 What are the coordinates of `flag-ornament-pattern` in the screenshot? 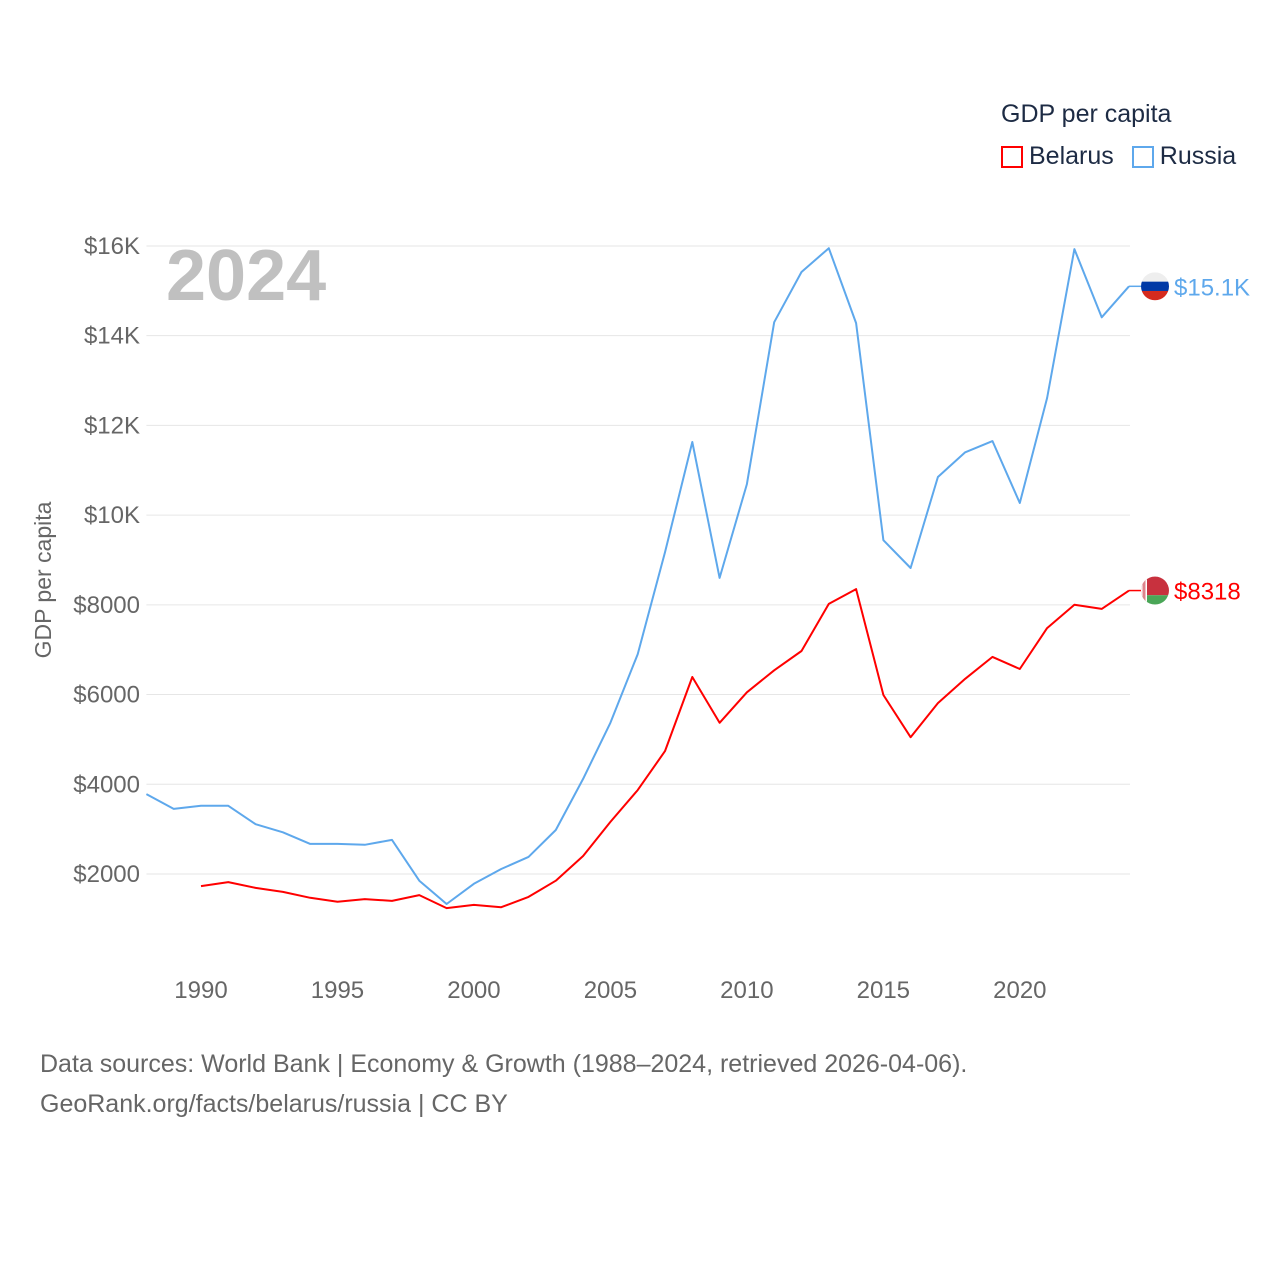 It's located at (1144, 590).